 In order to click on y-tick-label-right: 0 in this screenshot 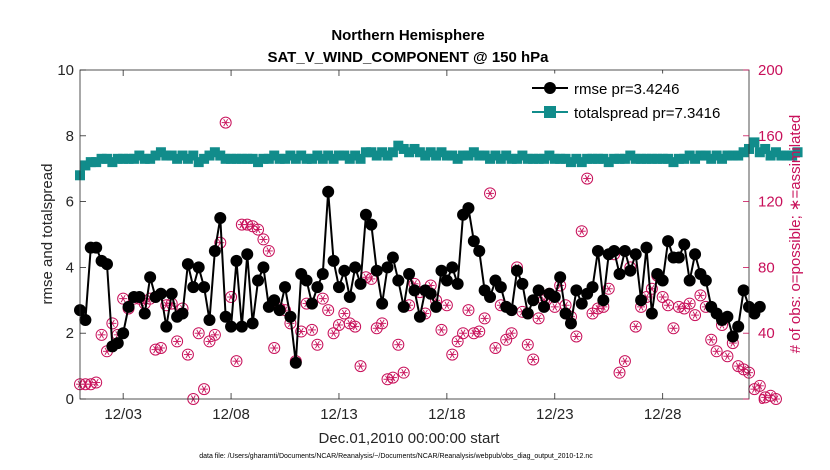, I will do `click(762, 399)`.